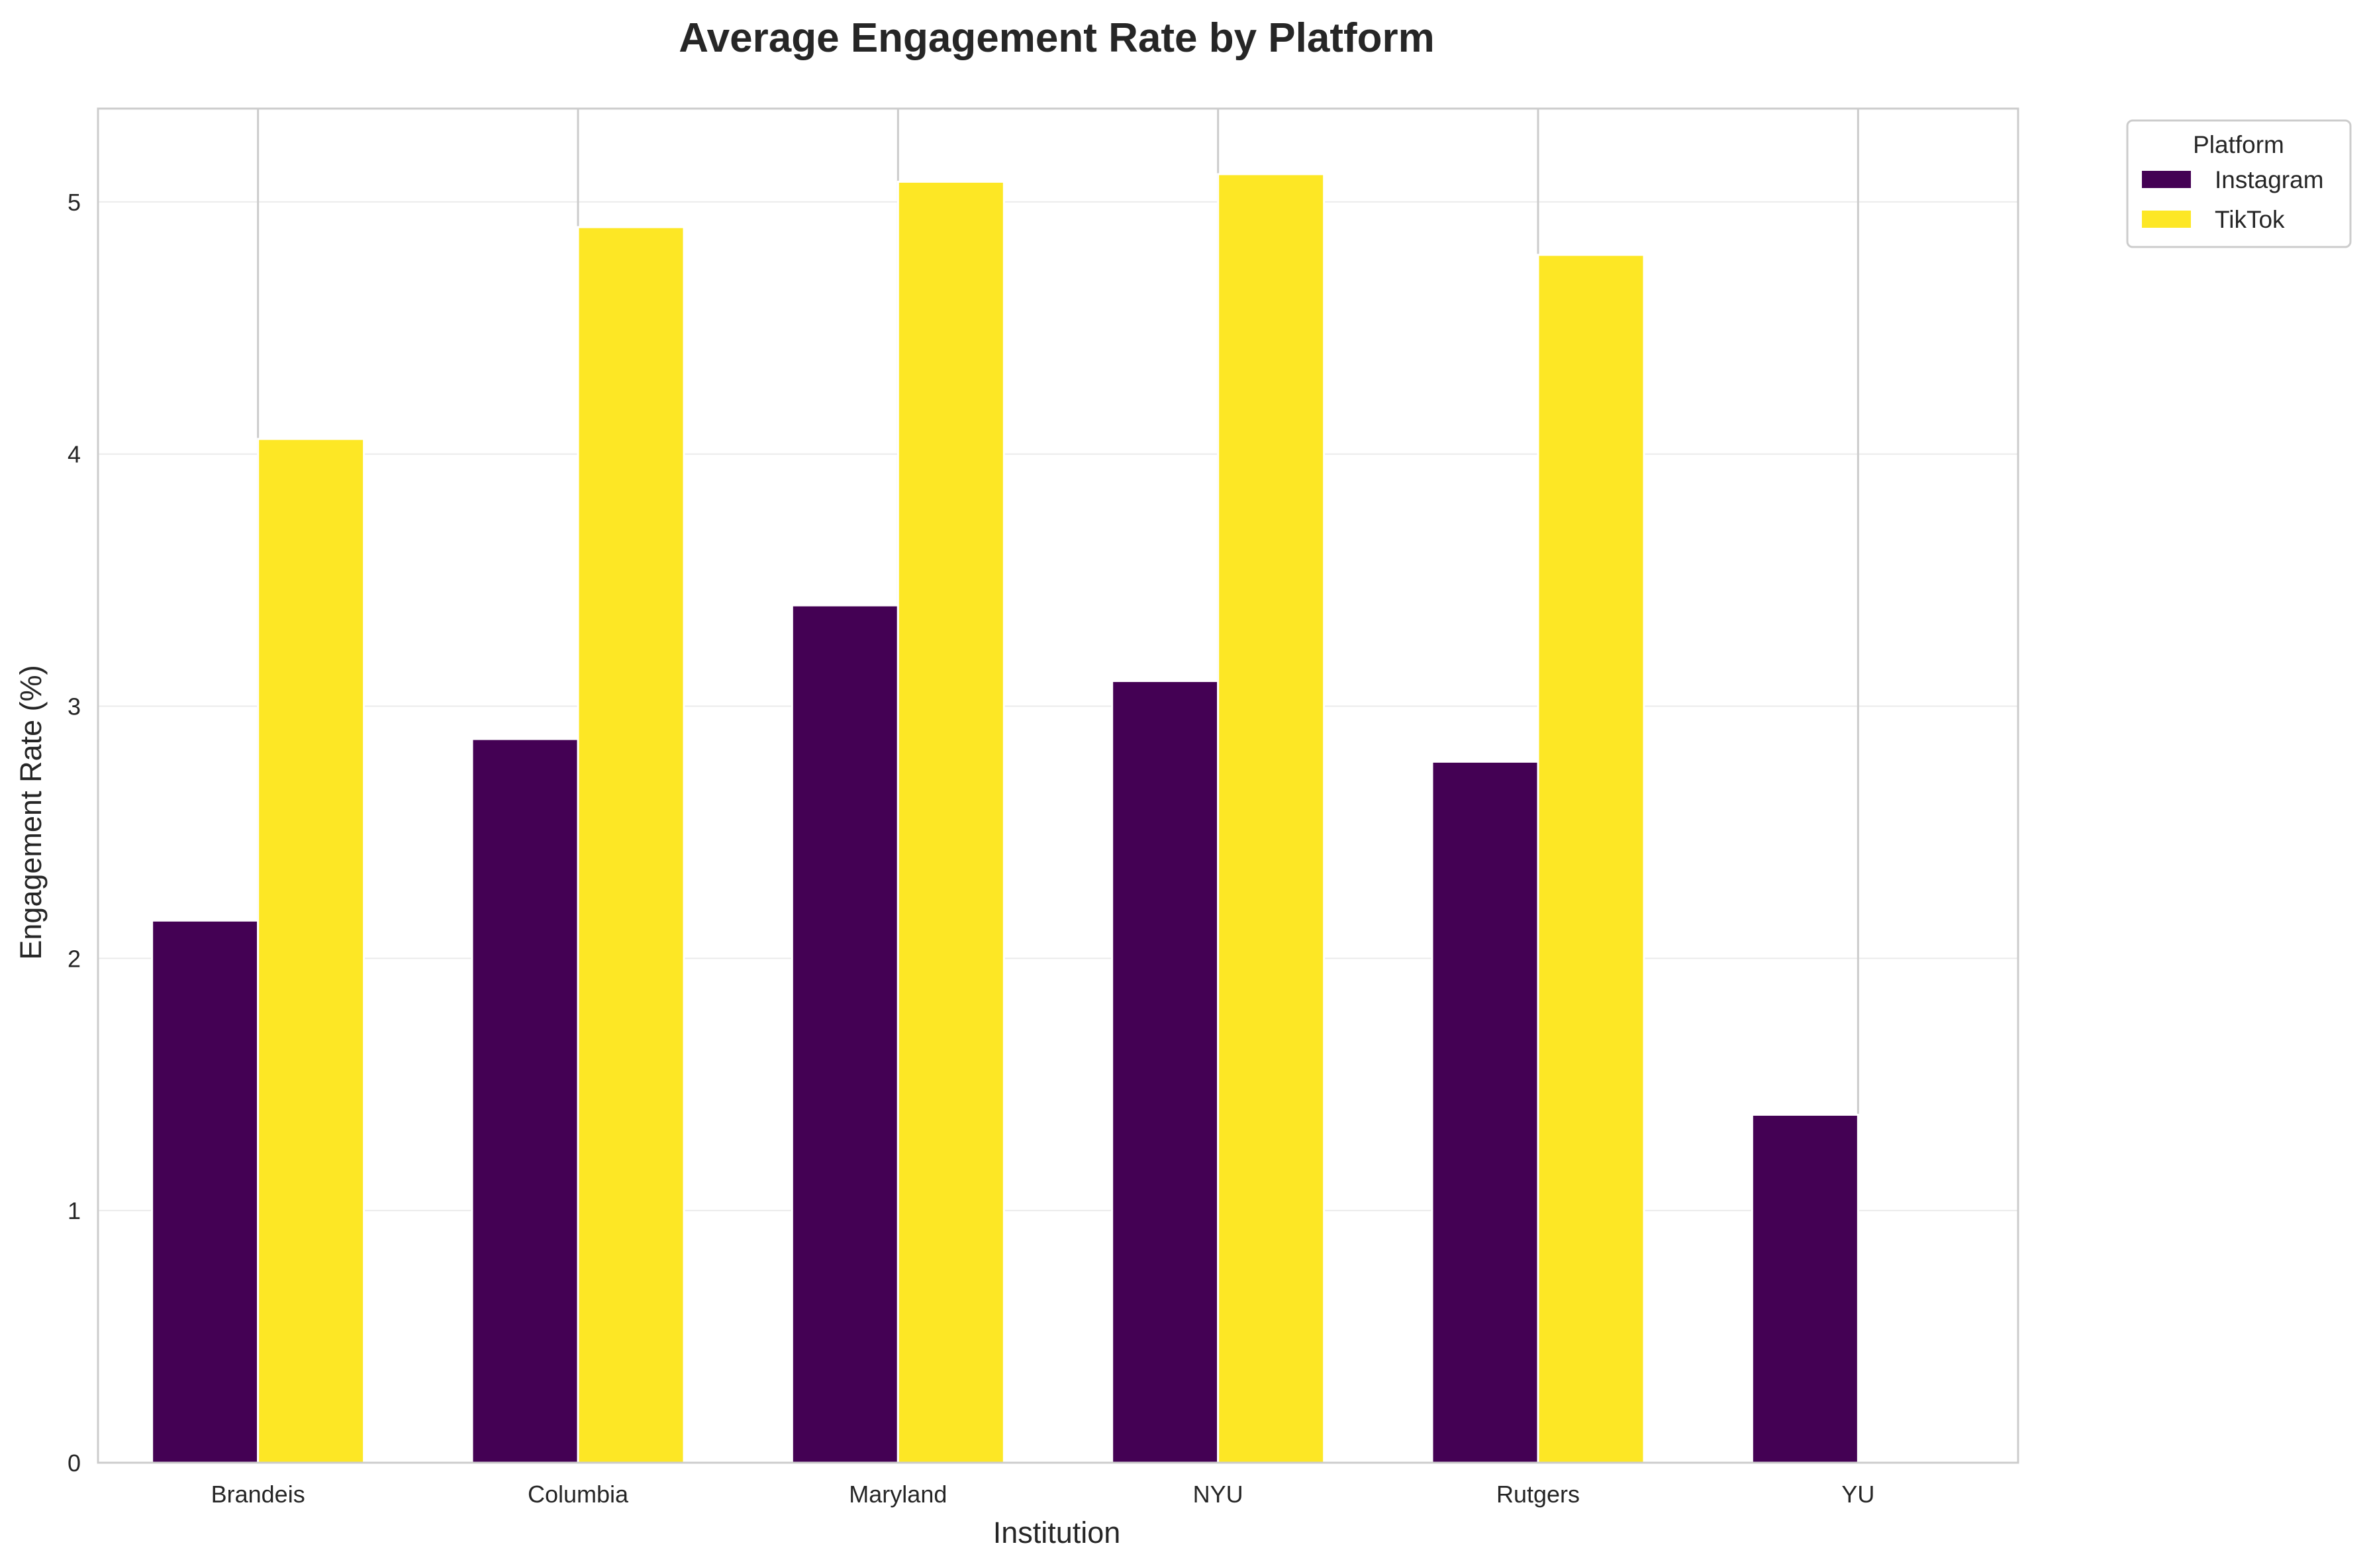 This screenshot has width=2369, height=1568. What do you see at coordinates (2166, 219) in the screenshot?
I see `legend-swatch-tiktok` at bounding box center [2166, 219].